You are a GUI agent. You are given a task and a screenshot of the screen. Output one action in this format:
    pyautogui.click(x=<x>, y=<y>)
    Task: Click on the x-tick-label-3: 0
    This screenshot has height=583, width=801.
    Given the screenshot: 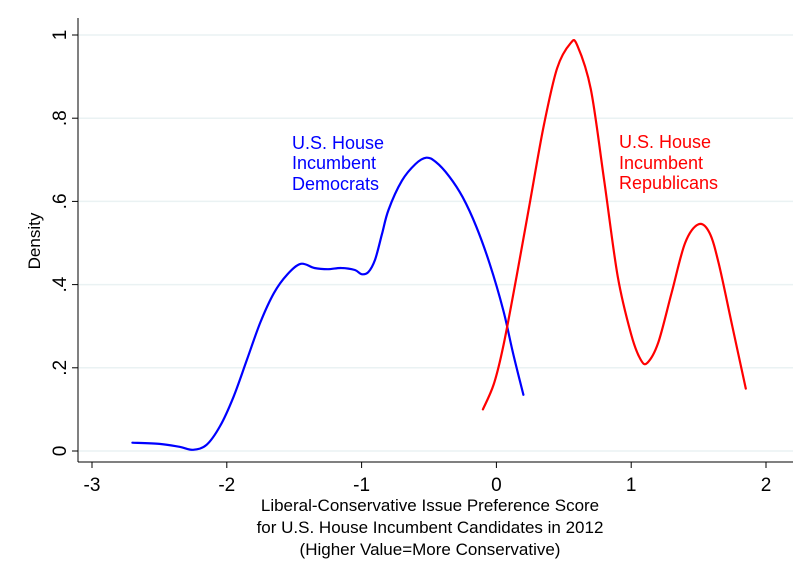 What is the action you would take?
    pyautogui.click(x=496, y=485)
    